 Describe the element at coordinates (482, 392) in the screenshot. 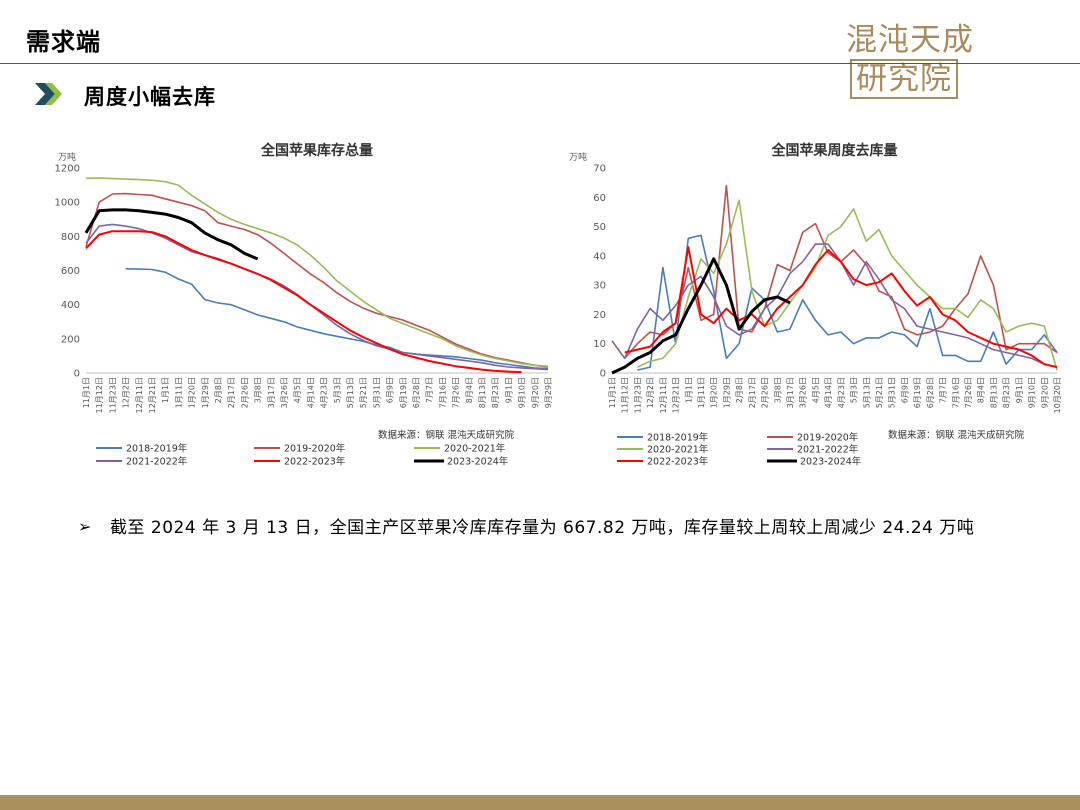

I see `x-tick-label: 8月13日` at that location.